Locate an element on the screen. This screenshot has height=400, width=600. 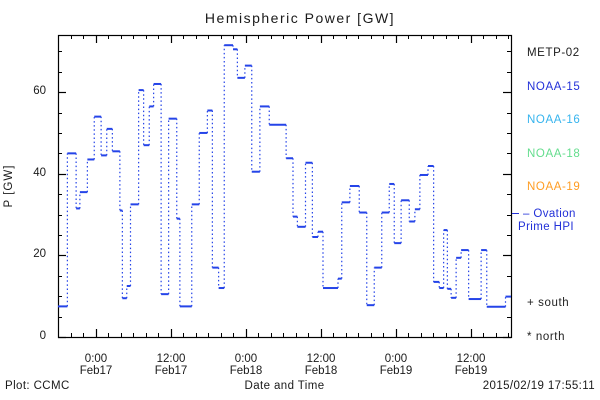
hpi-line-sample-icon is located at coordinates (515, 214).